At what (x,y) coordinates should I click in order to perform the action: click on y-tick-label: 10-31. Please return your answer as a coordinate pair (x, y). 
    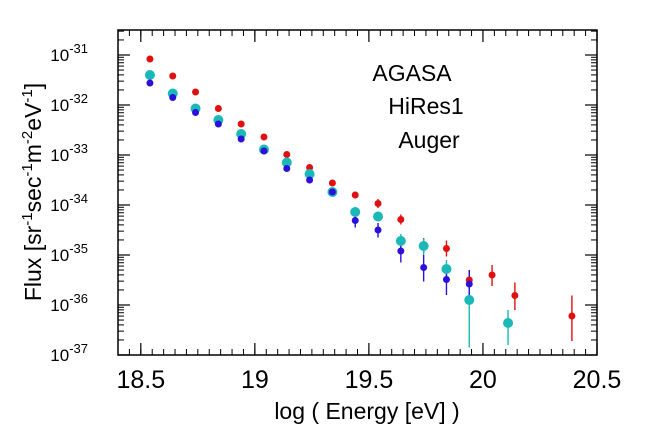
    Looking at the image, I should click on (69, 53).